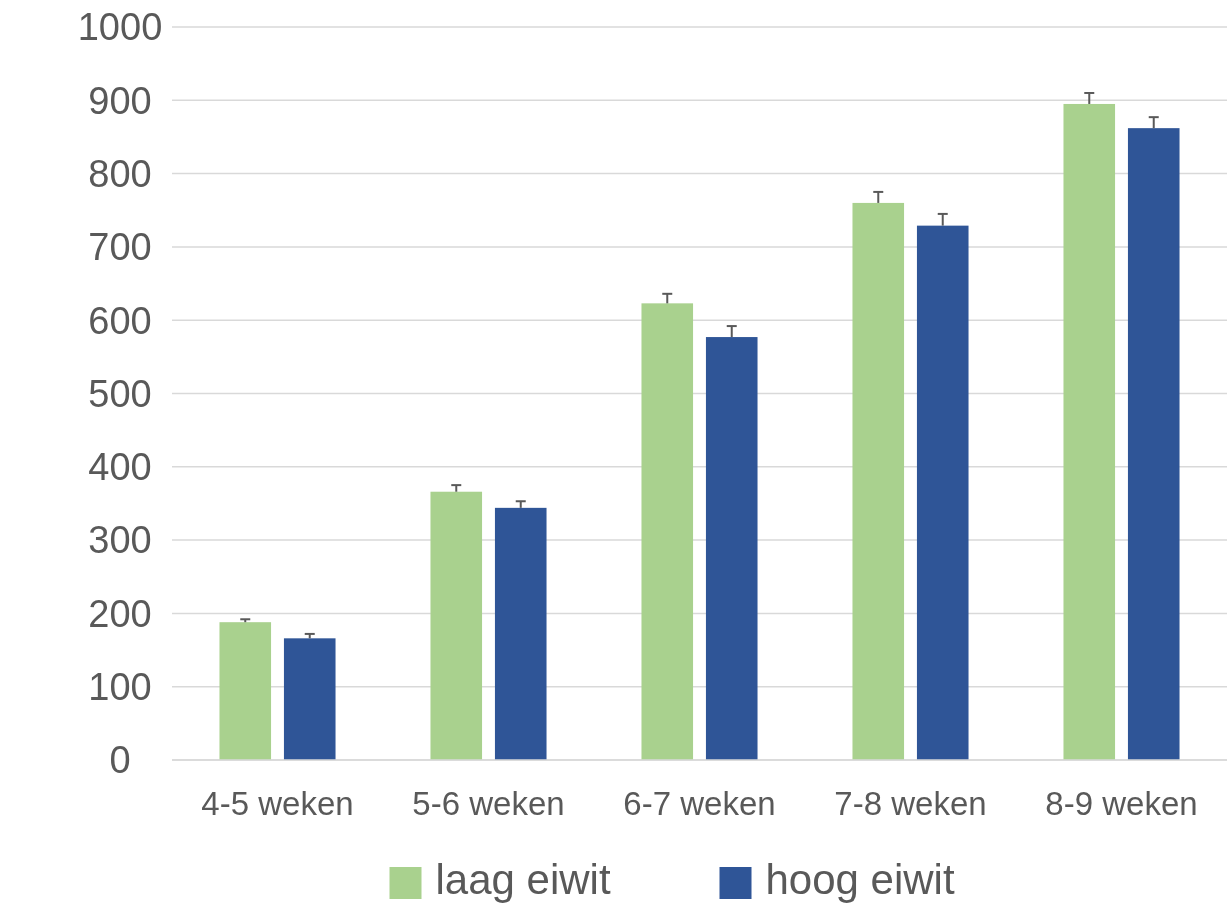  I want to click on x-tick-label: 8-9 weken, so click(1121, 803).